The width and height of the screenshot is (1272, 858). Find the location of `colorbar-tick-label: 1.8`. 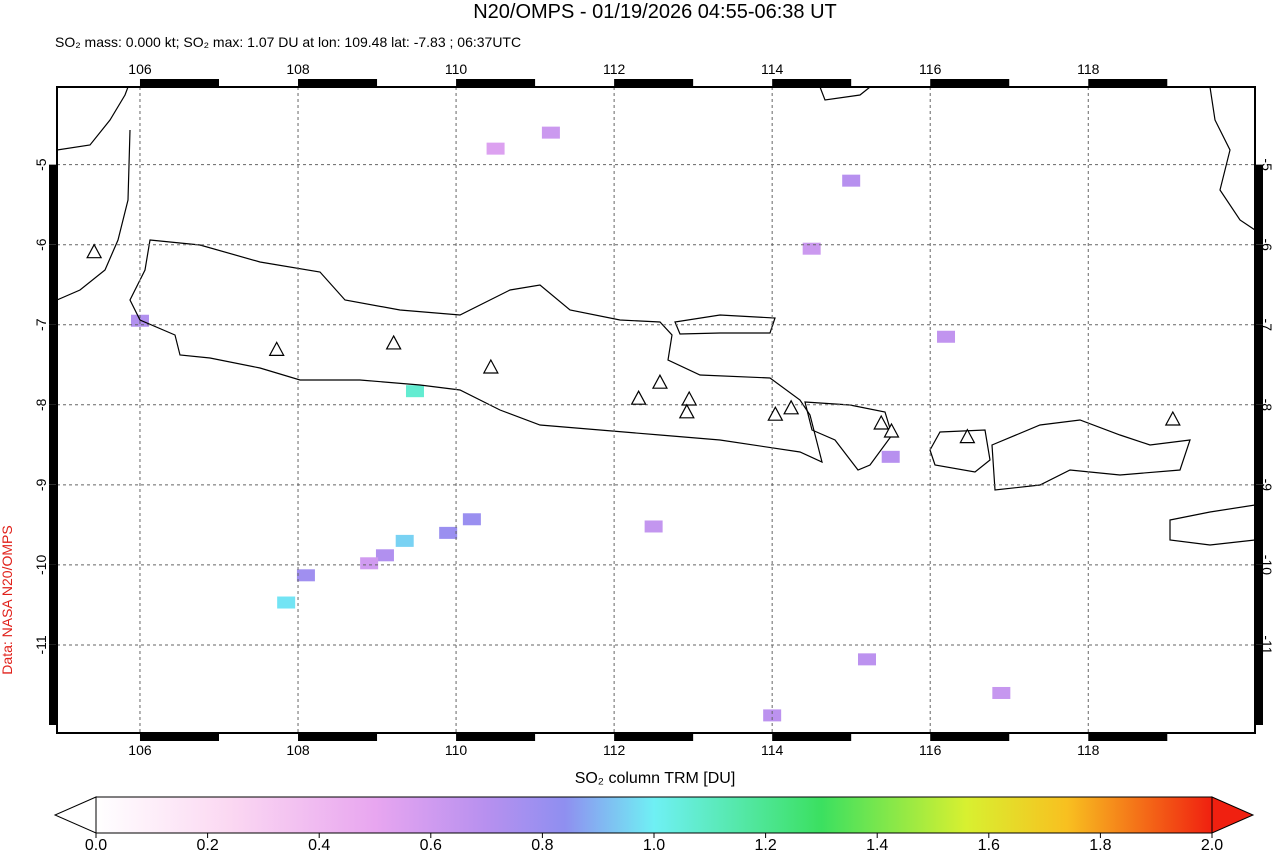

colorbar-tick-label: 1.8 is located at coordinates (1100, 845).